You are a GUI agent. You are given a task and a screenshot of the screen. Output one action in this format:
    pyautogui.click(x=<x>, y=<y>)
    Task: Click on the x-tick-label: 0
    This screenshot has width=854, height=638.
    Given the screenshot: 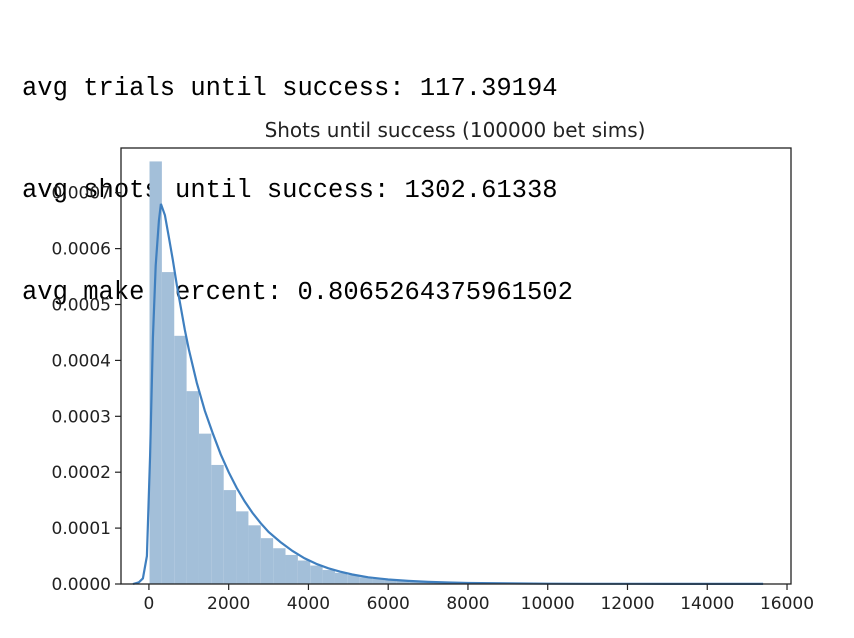 What is the action you would take?
    pyautogui.click(x=149, y=604)
    